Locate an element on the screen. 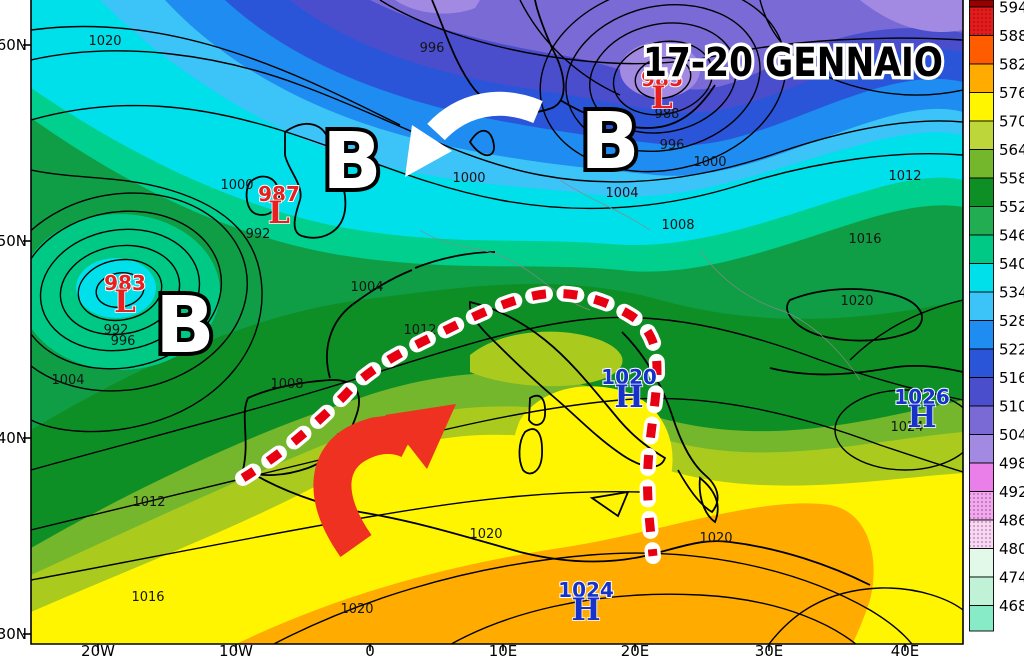 This screenshot has width=1024, height=657. colorbar-tick-label: 546 is located at coordinates (1011, 236).